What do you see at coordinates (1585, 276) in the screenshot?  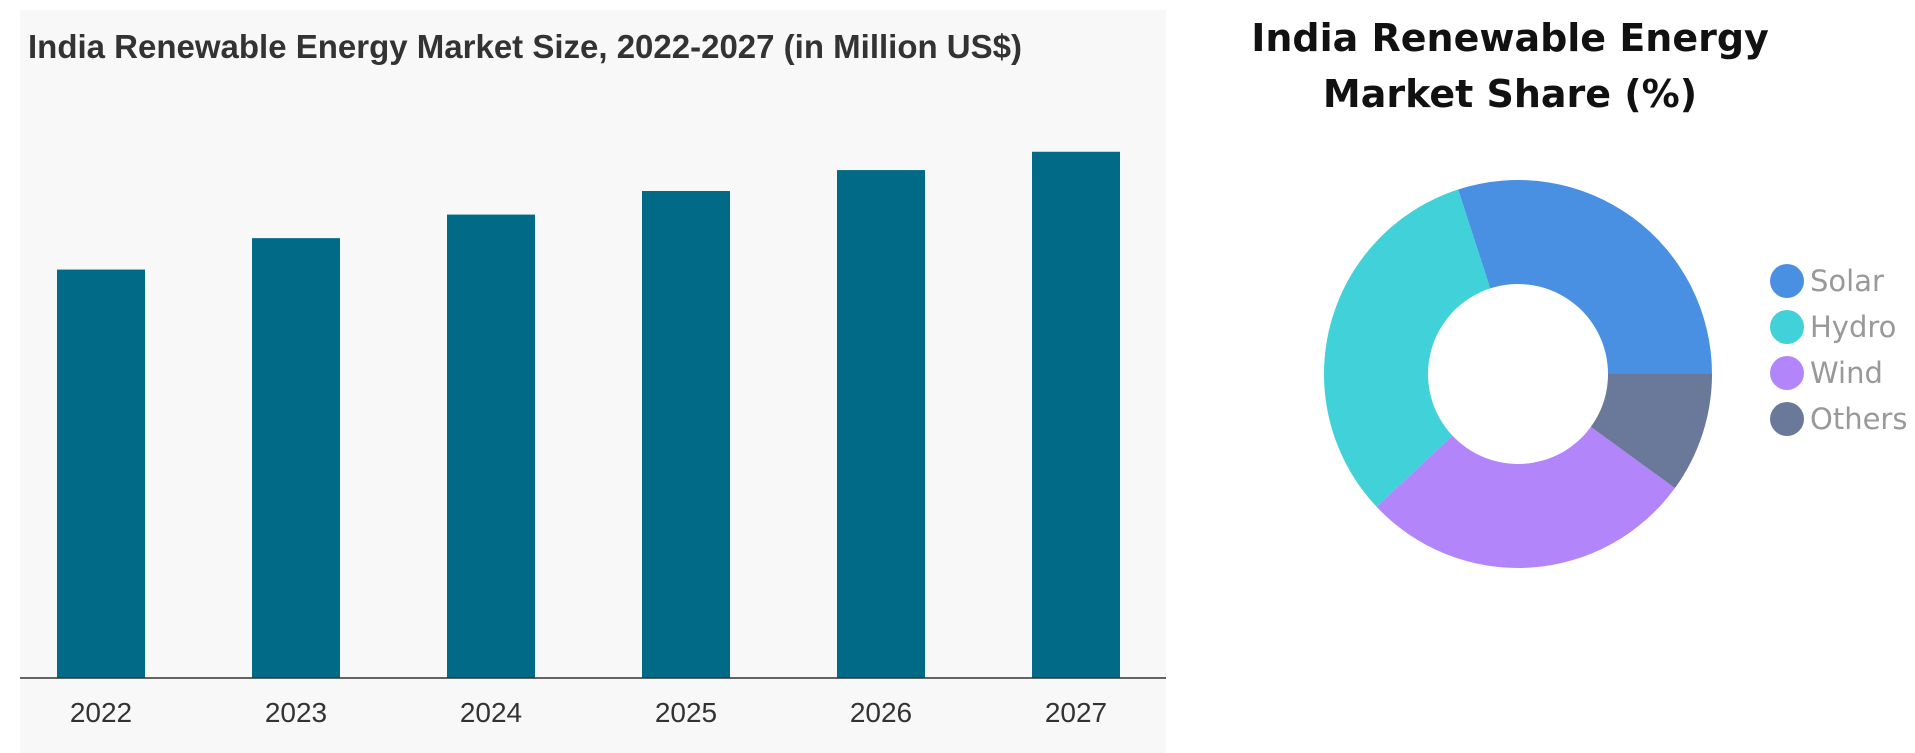 I see `donut-slice-solar` at bounding box center [1585, 276].